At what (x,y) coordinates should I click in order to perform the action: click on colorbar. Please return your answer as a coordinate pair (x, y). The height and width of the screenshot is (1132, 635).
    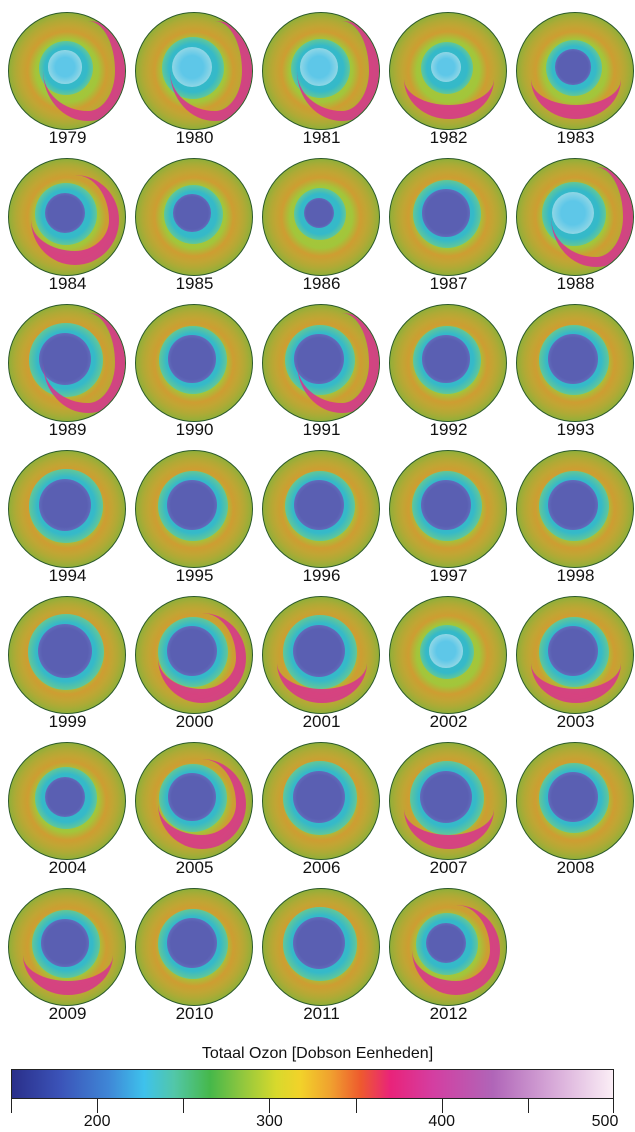
    Looking at the image, I should click on (312, 1084).